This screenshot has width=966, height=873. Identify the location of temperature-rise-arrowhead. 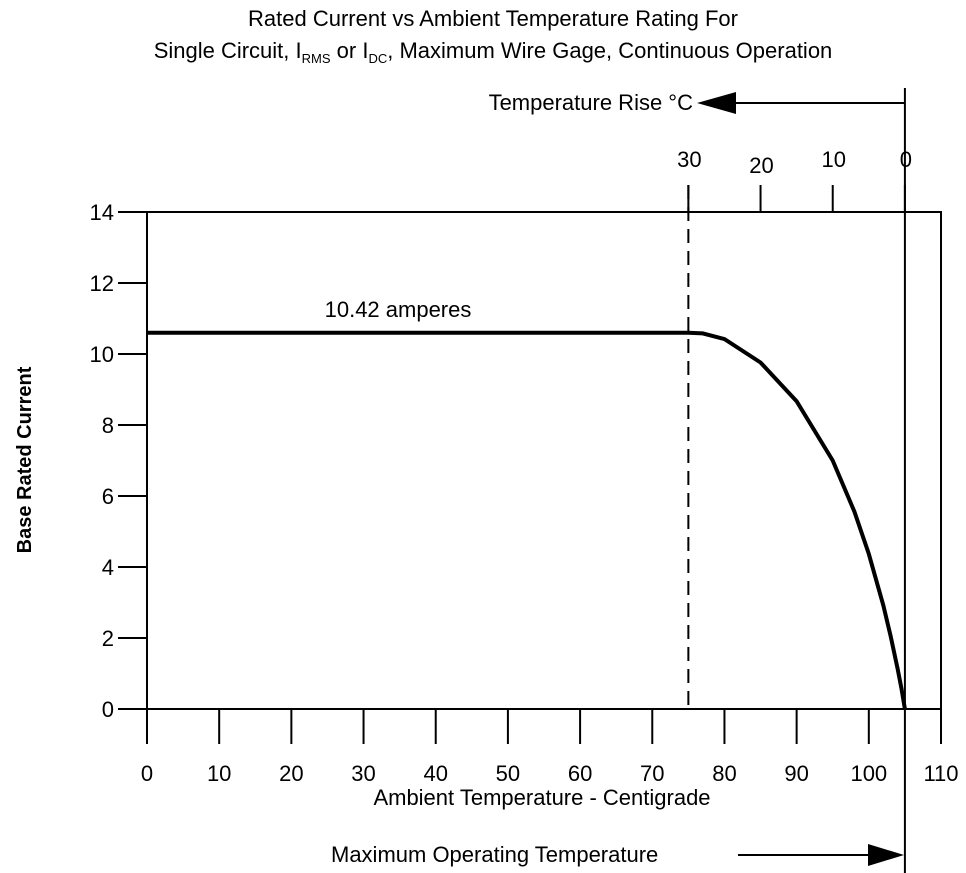
(716, 103).